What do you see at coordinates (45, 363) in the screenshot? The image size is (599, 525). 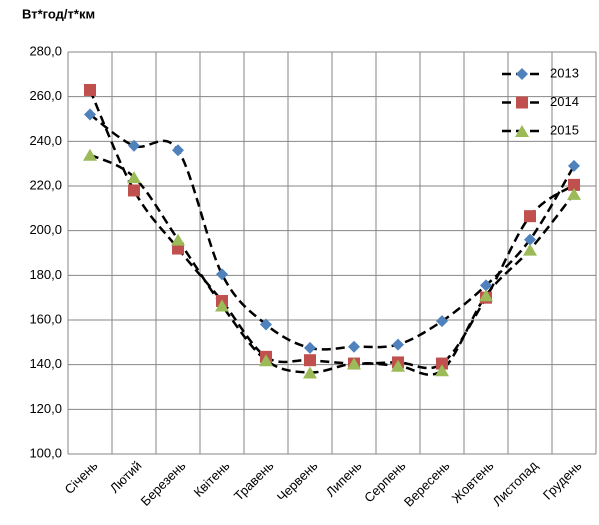 I see `y-tick-label: 140,0` at bounding box center [45, 363].